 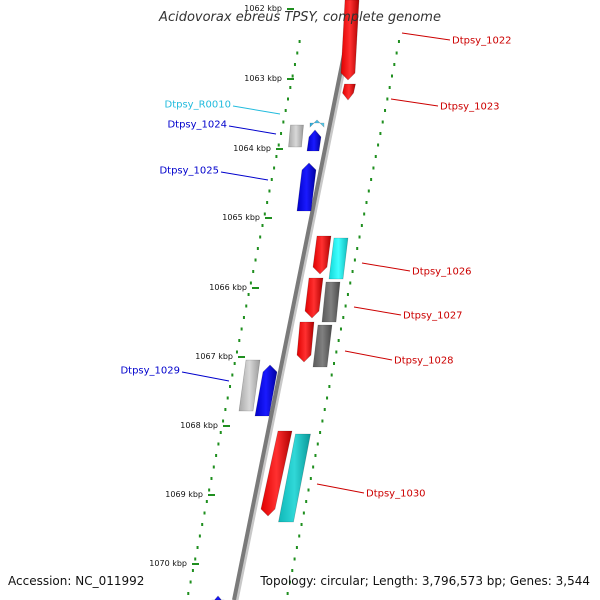 What do you see at coordinates (263, 78) in the screenshot?
I see `ruler-label: 1063 kbp` at bounding box center [263, 78].